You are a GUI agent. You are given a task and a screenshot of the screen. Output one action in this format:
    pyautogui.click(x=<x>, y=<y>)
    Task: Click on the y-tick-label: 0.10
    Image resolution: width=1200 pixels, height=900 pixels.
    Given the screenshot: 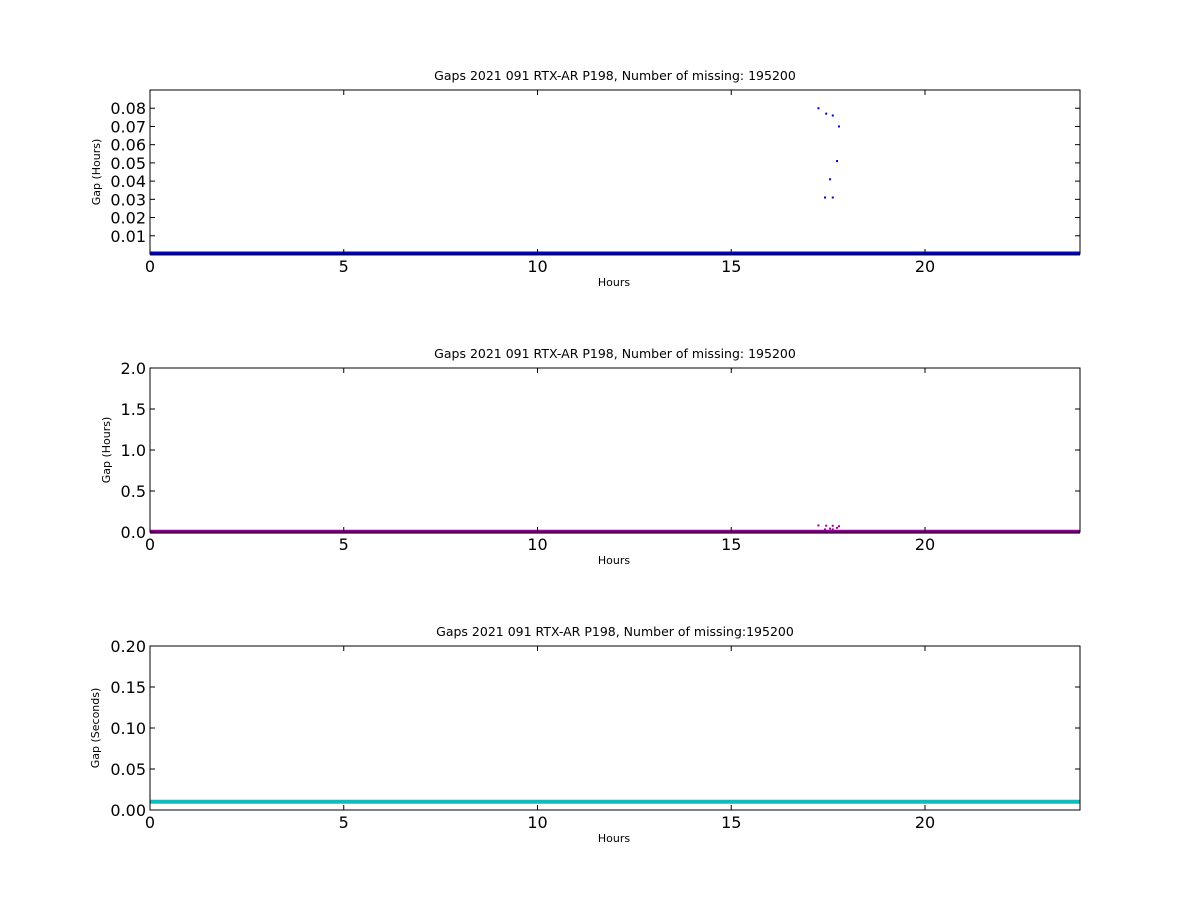 What is the action you would take?
    pyautogui.click(x=128, y=728)
    